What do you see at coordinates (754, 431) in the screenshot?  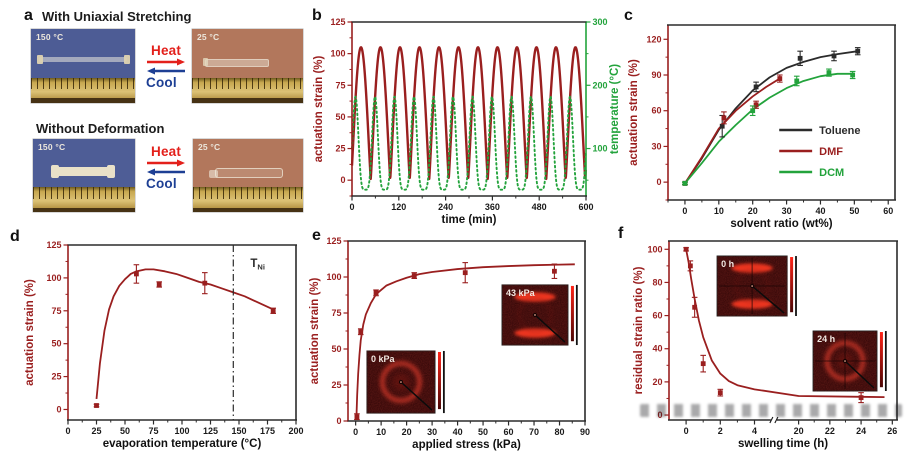 I see `x-tick-label: 4` at bounding box center [754, 431].